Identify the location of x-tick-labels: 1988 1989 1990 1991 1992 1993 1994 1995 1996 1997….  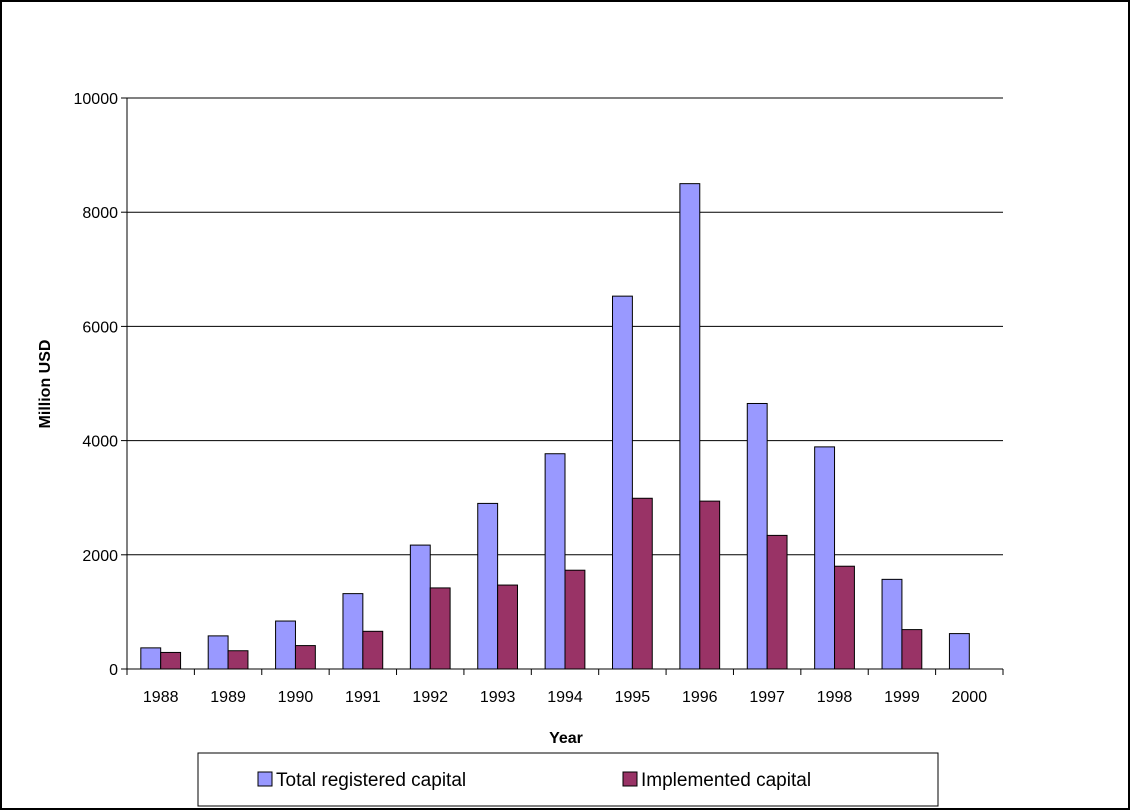
(565, 697).